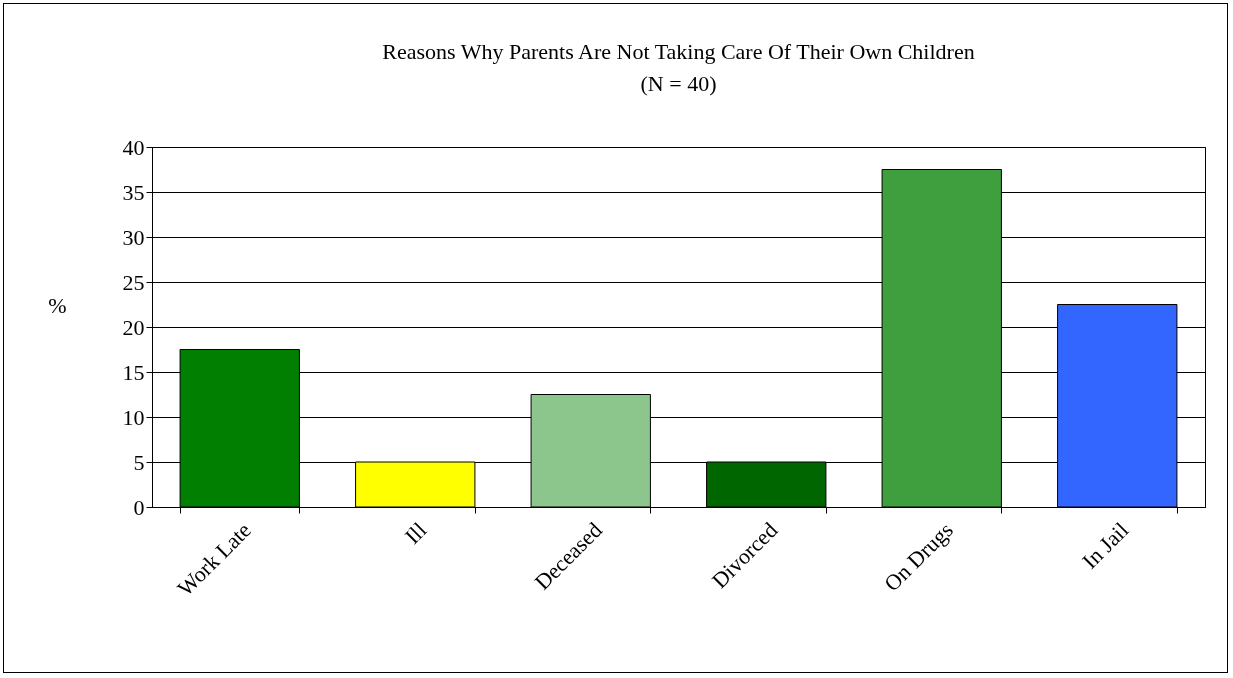  Describe the element at coordinates (133, 147) in the screenshot. I see `y-tick-label: 40` at that location.